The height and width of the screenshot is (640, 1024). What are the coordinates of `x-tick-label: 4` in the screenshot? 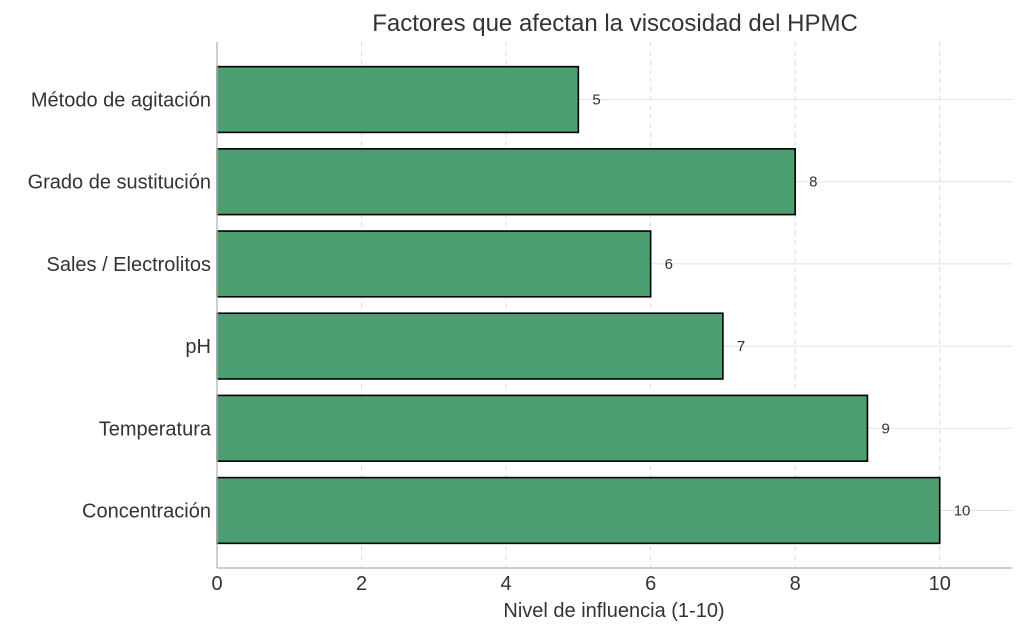 It's located at (506, 584).